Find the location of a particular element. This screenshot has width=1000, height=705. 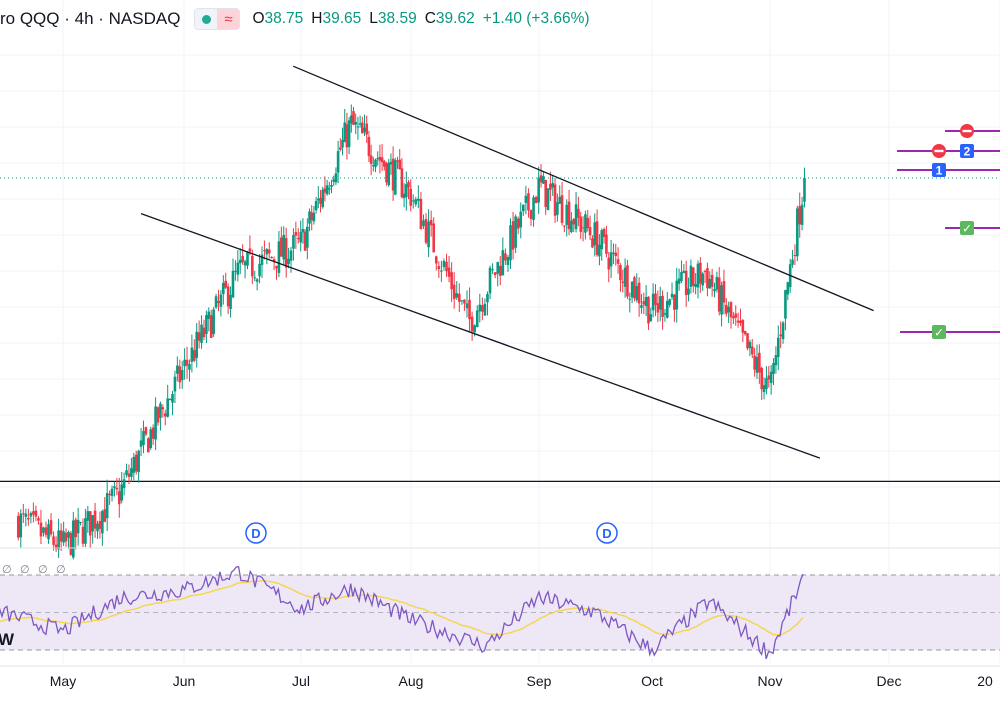

rsi-line is located at coordinates (402, 612).